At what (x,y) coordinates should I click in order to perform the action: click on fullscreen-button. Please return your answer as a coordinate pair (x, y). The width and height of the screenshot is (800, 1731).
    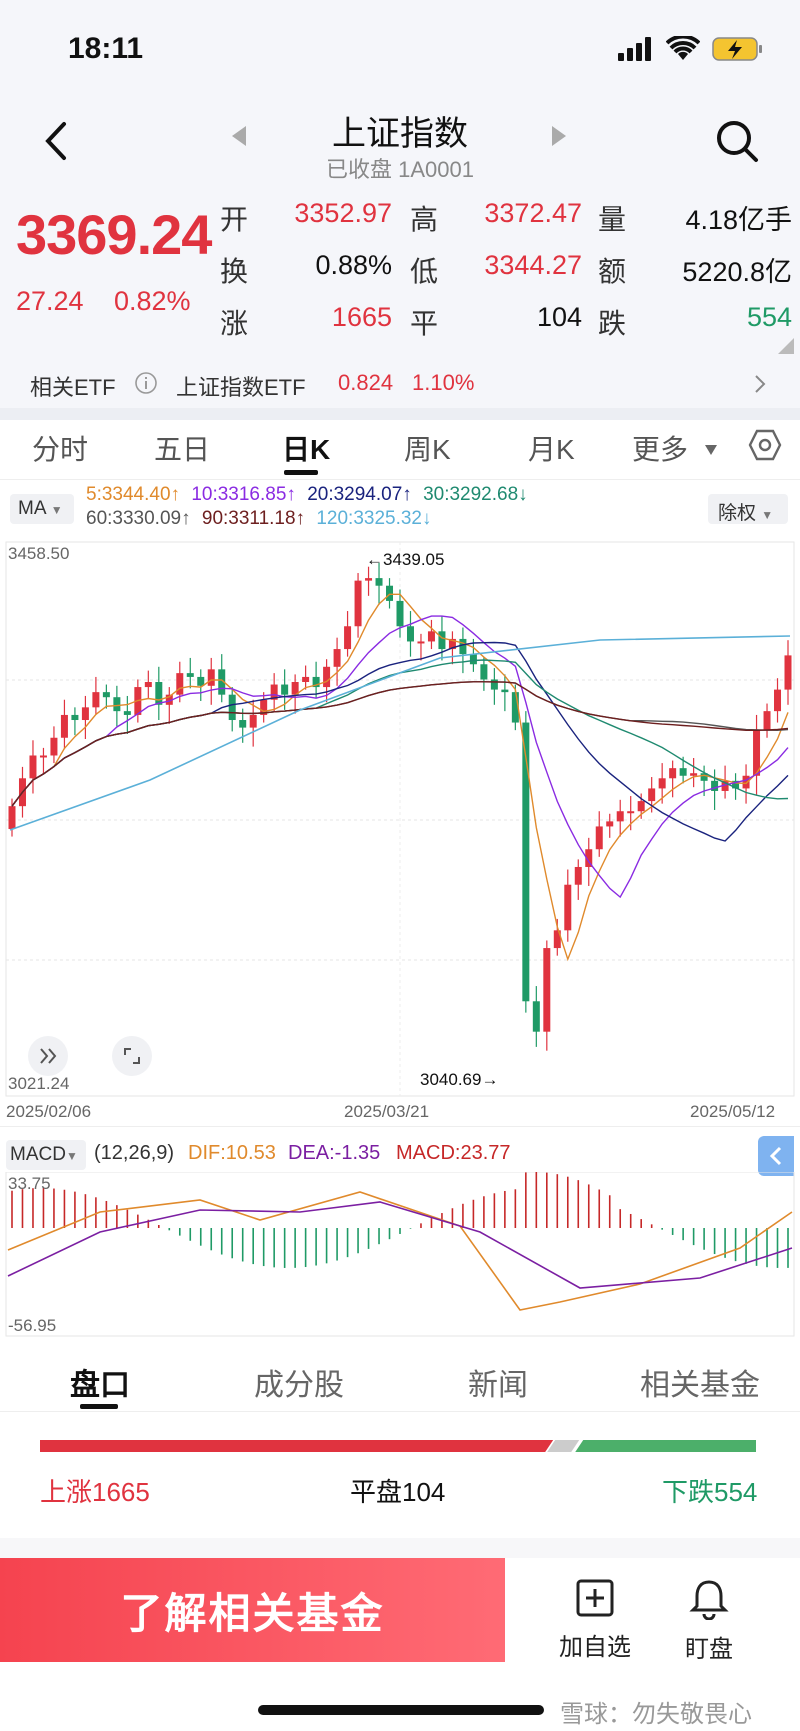
    Looking at the image, I should click on (132, 1056).